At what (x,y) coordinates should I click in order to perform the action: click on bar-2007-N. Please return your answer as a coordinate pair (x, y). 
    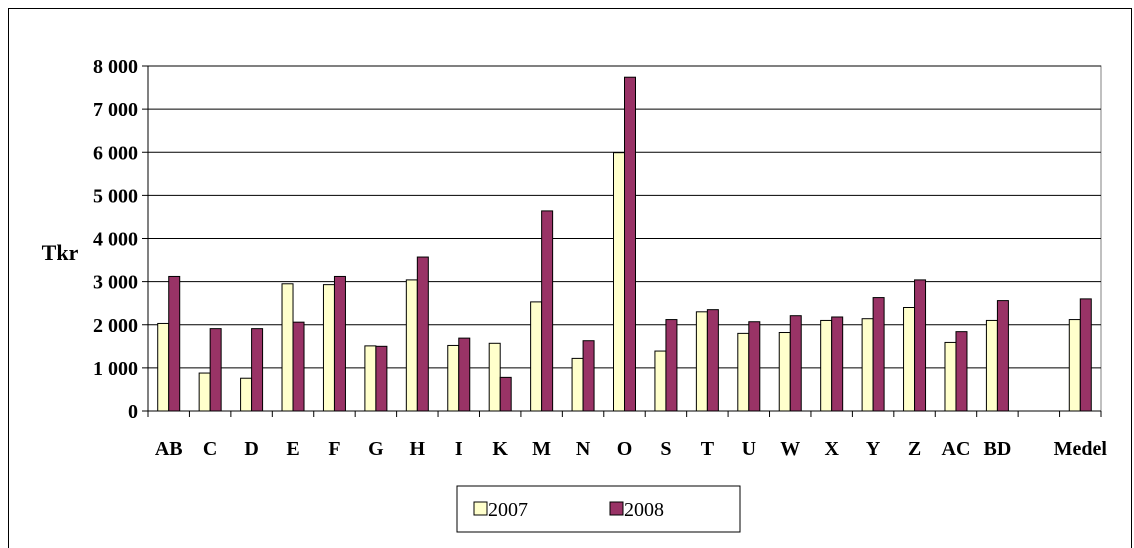
    Looking at the image, I should click on (577, 384).